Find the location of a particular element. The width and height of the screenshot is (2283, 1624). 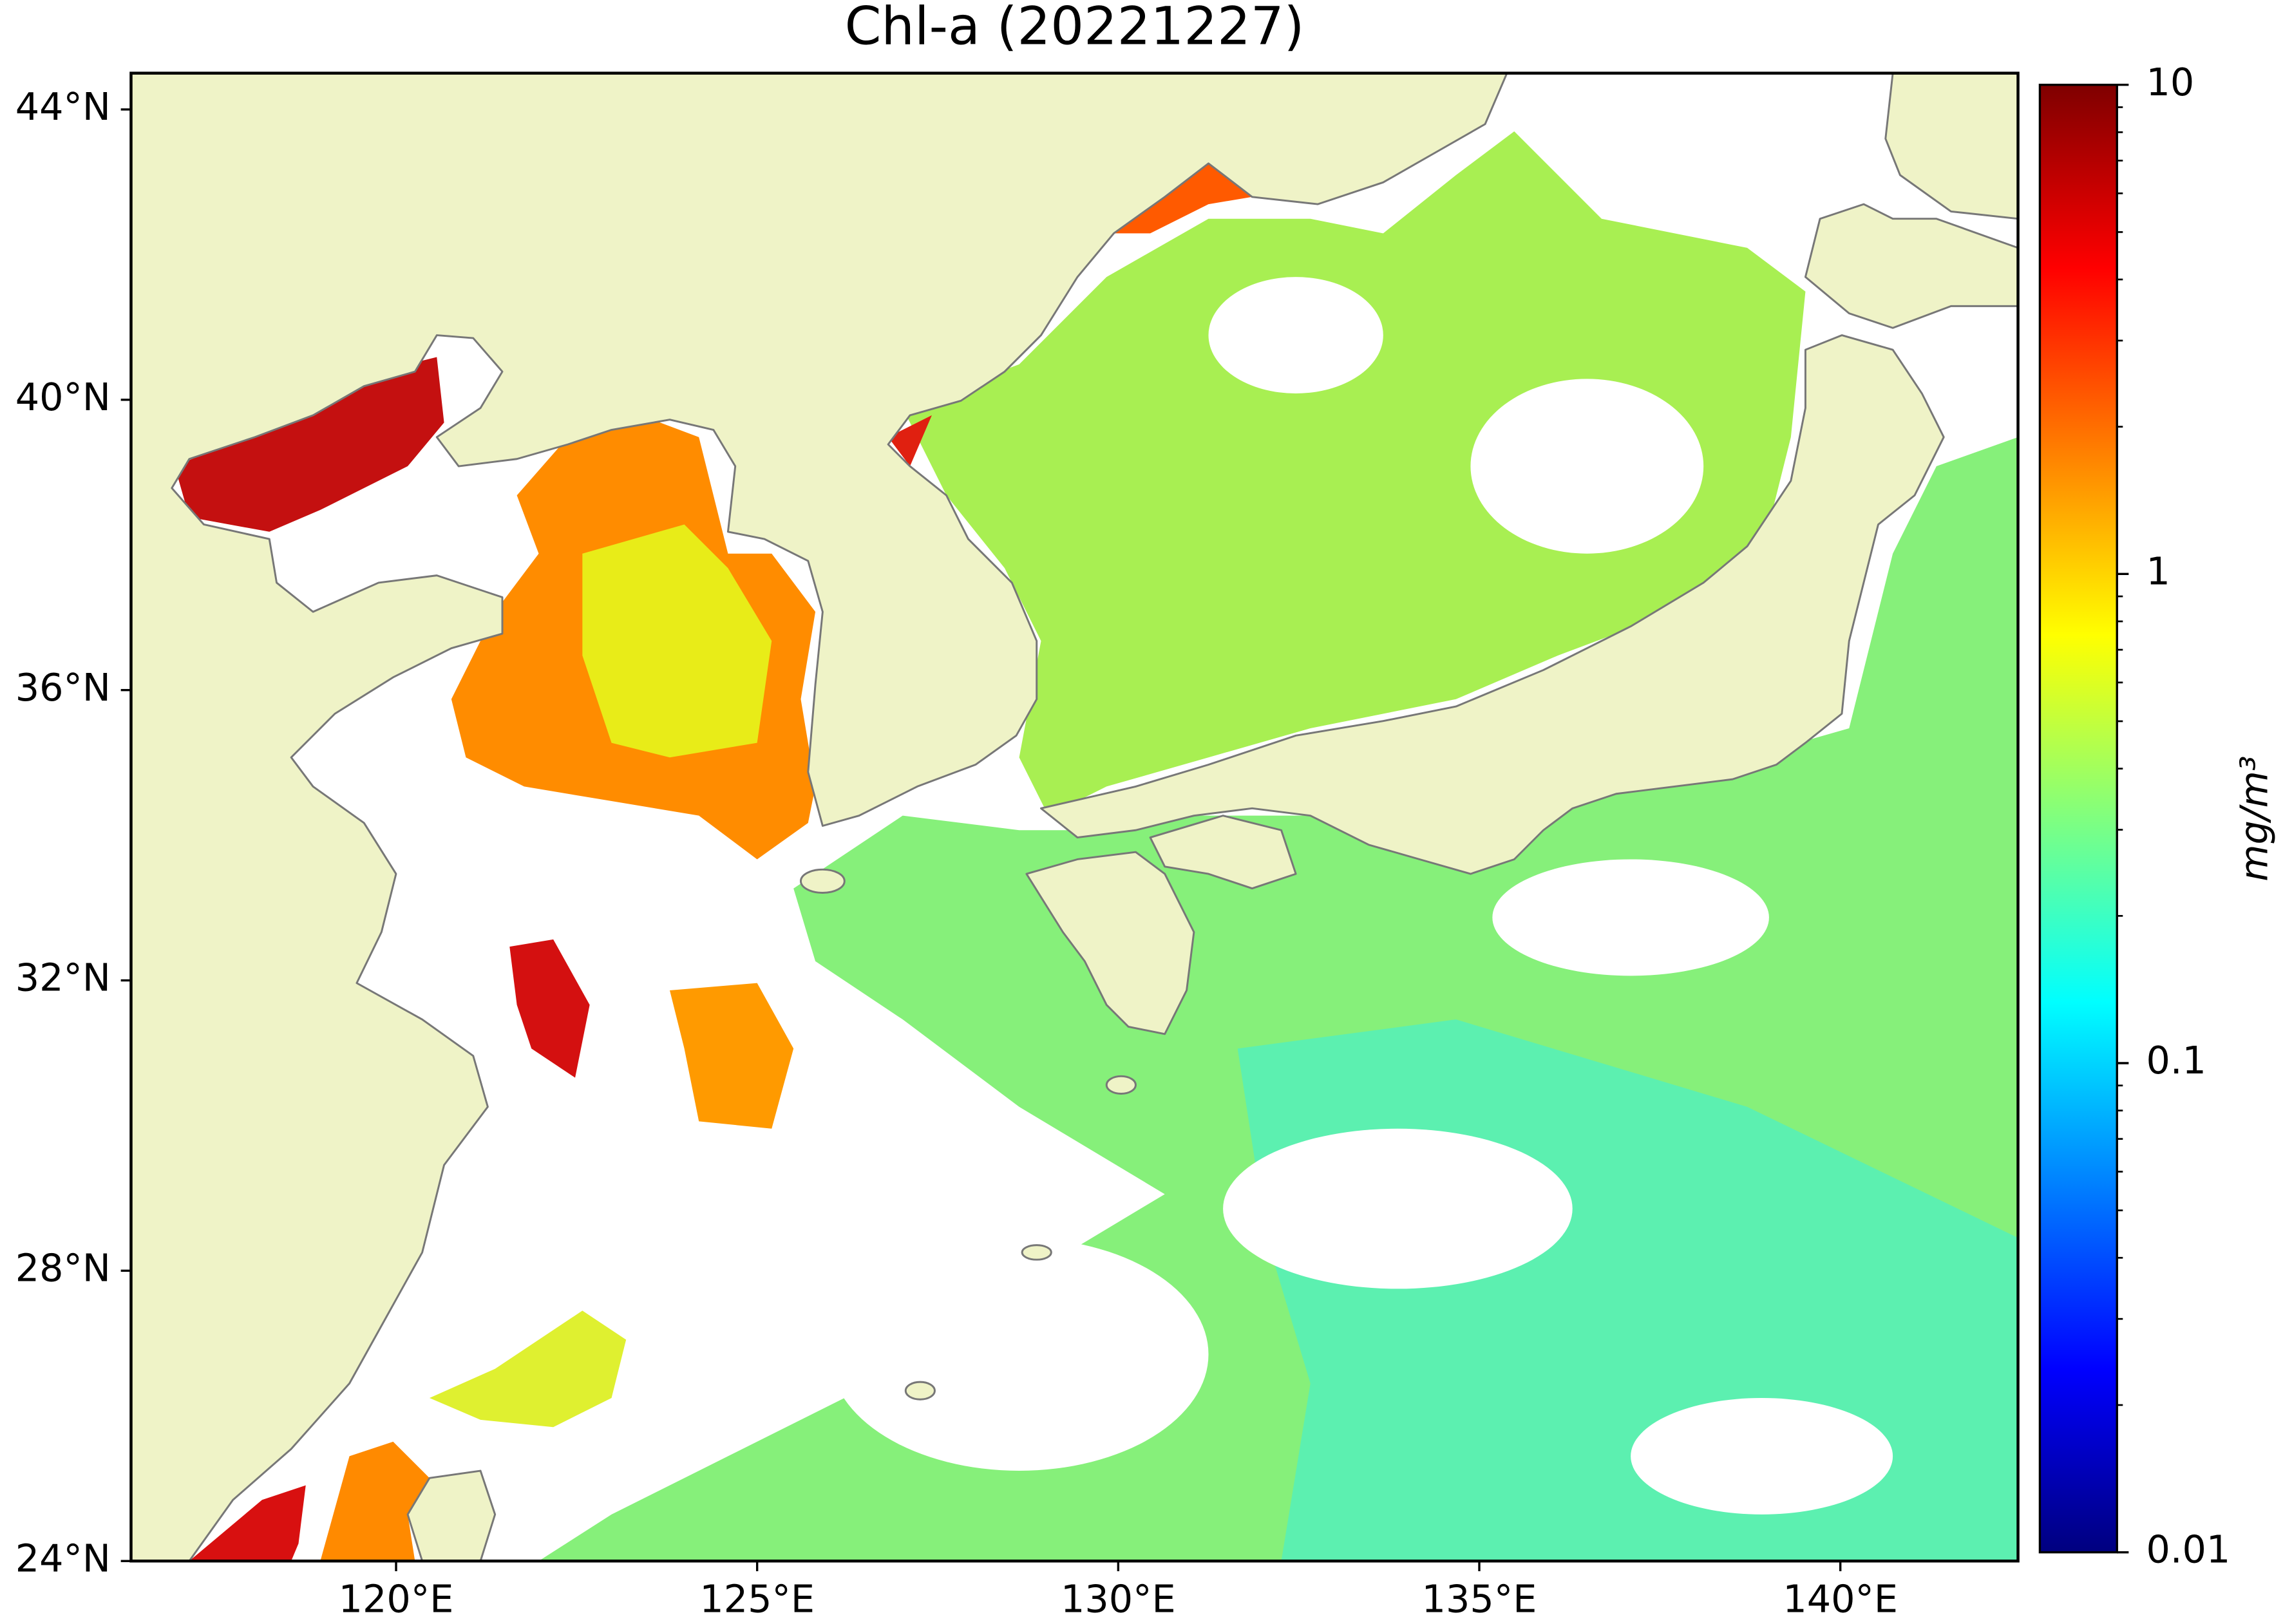

x-tick-label: 125°E is located at coordinates (757, 1599).